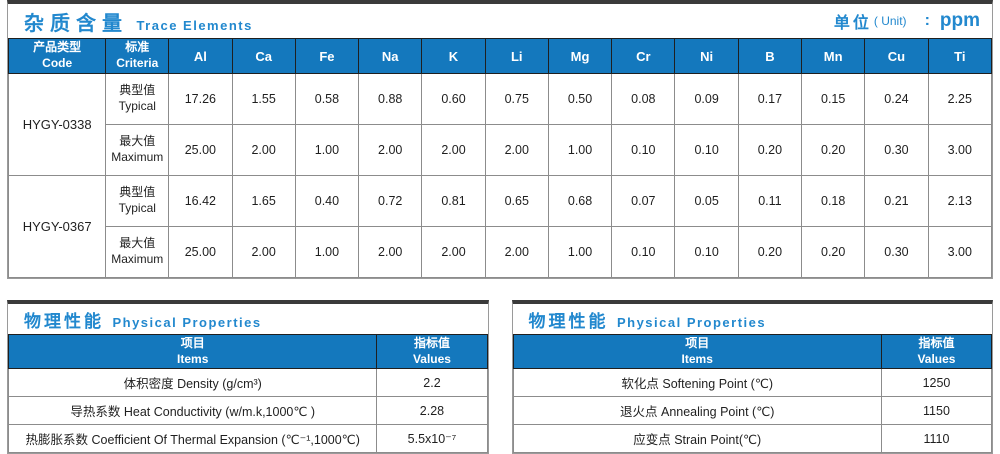 This screenshot has width=1000, height=454. I want to click on physical-right-header: 项目 Items 指标值 Values, so click(752, 351).